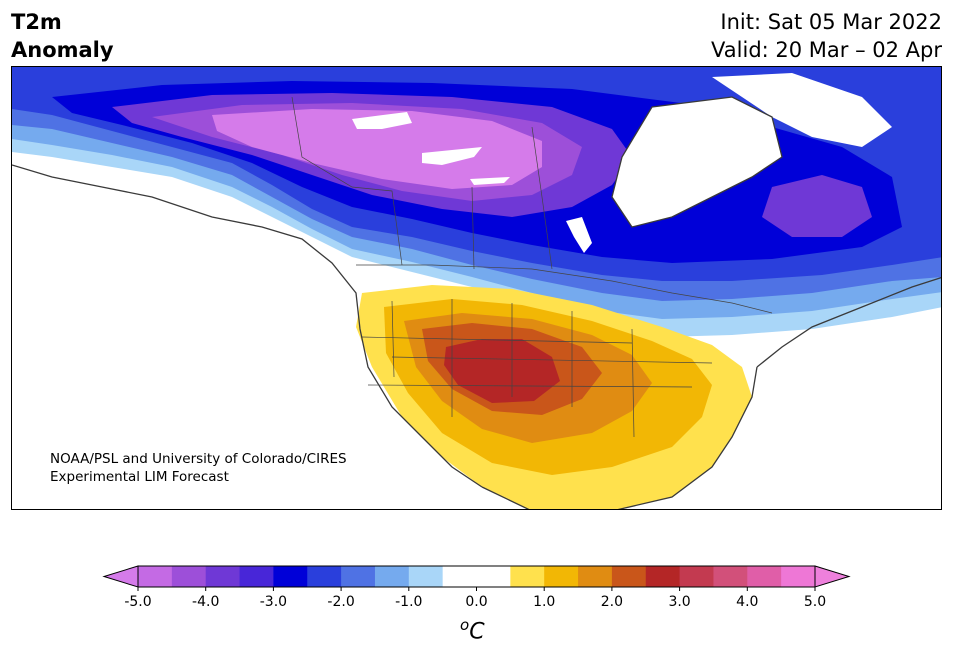 This screenshot has width=953, height=656. Describe the element at coordinates (62, 36) in the screenshot. I see `map-title: T2m Anomaly` at that location.